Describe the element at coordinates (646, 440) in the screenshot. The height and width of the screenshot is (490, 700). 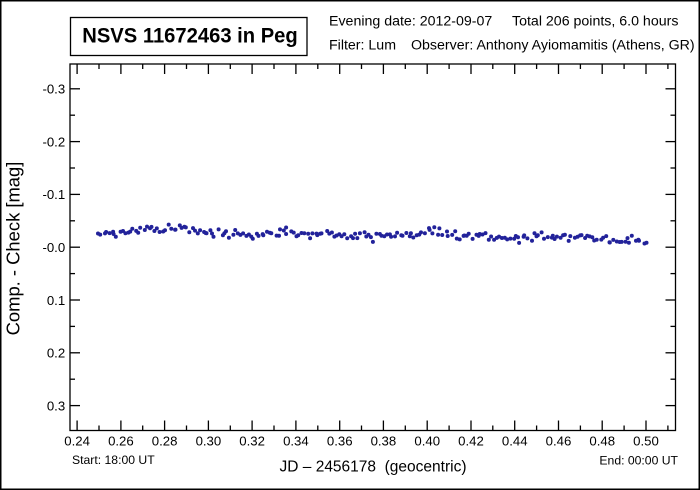
I see `svg-text: 0.50` at that location.